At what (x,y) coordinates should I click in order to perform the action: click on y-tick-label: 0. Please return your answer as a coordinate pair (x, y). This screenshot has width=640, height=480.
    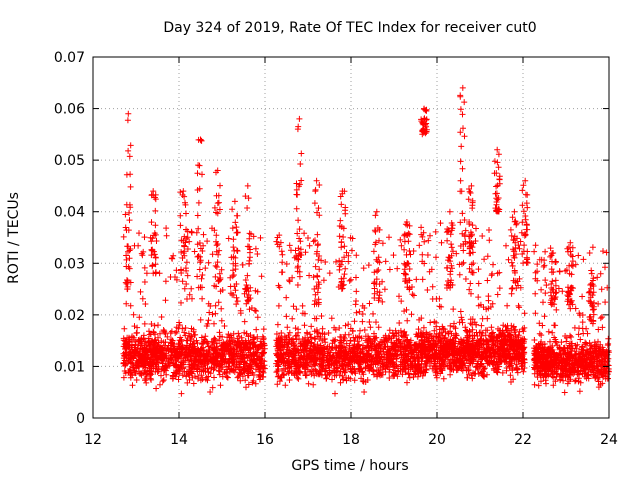
    Looking at the image, I should click on (80, 419).